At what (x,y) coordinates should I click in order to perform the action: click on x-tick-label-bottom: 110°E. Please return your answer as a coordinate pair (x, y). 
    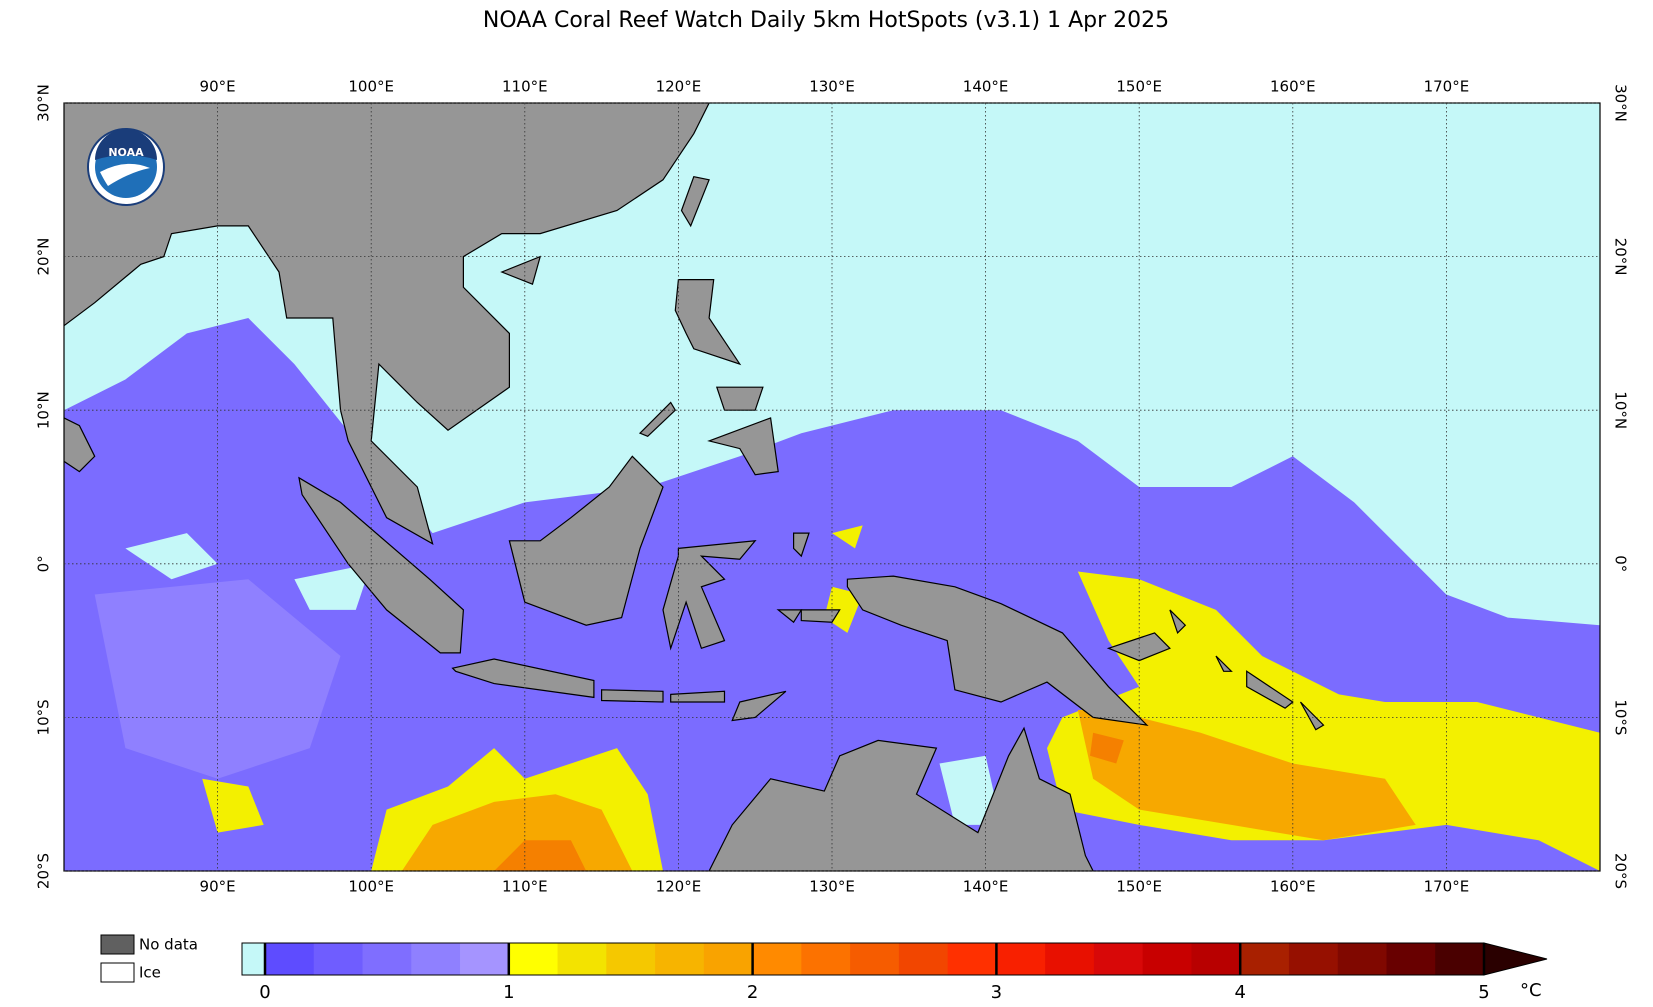
    Looking at the image, I should click on (525, 887).